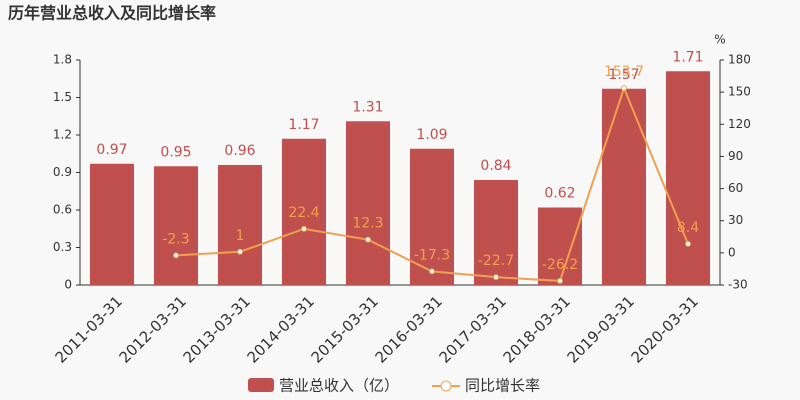 Image resolution: width=800 pixels, height=400 pixels. Describe the element at coordinates (175, 152) in the screenshot. I see `bar-value-label: 0.95` at that location.